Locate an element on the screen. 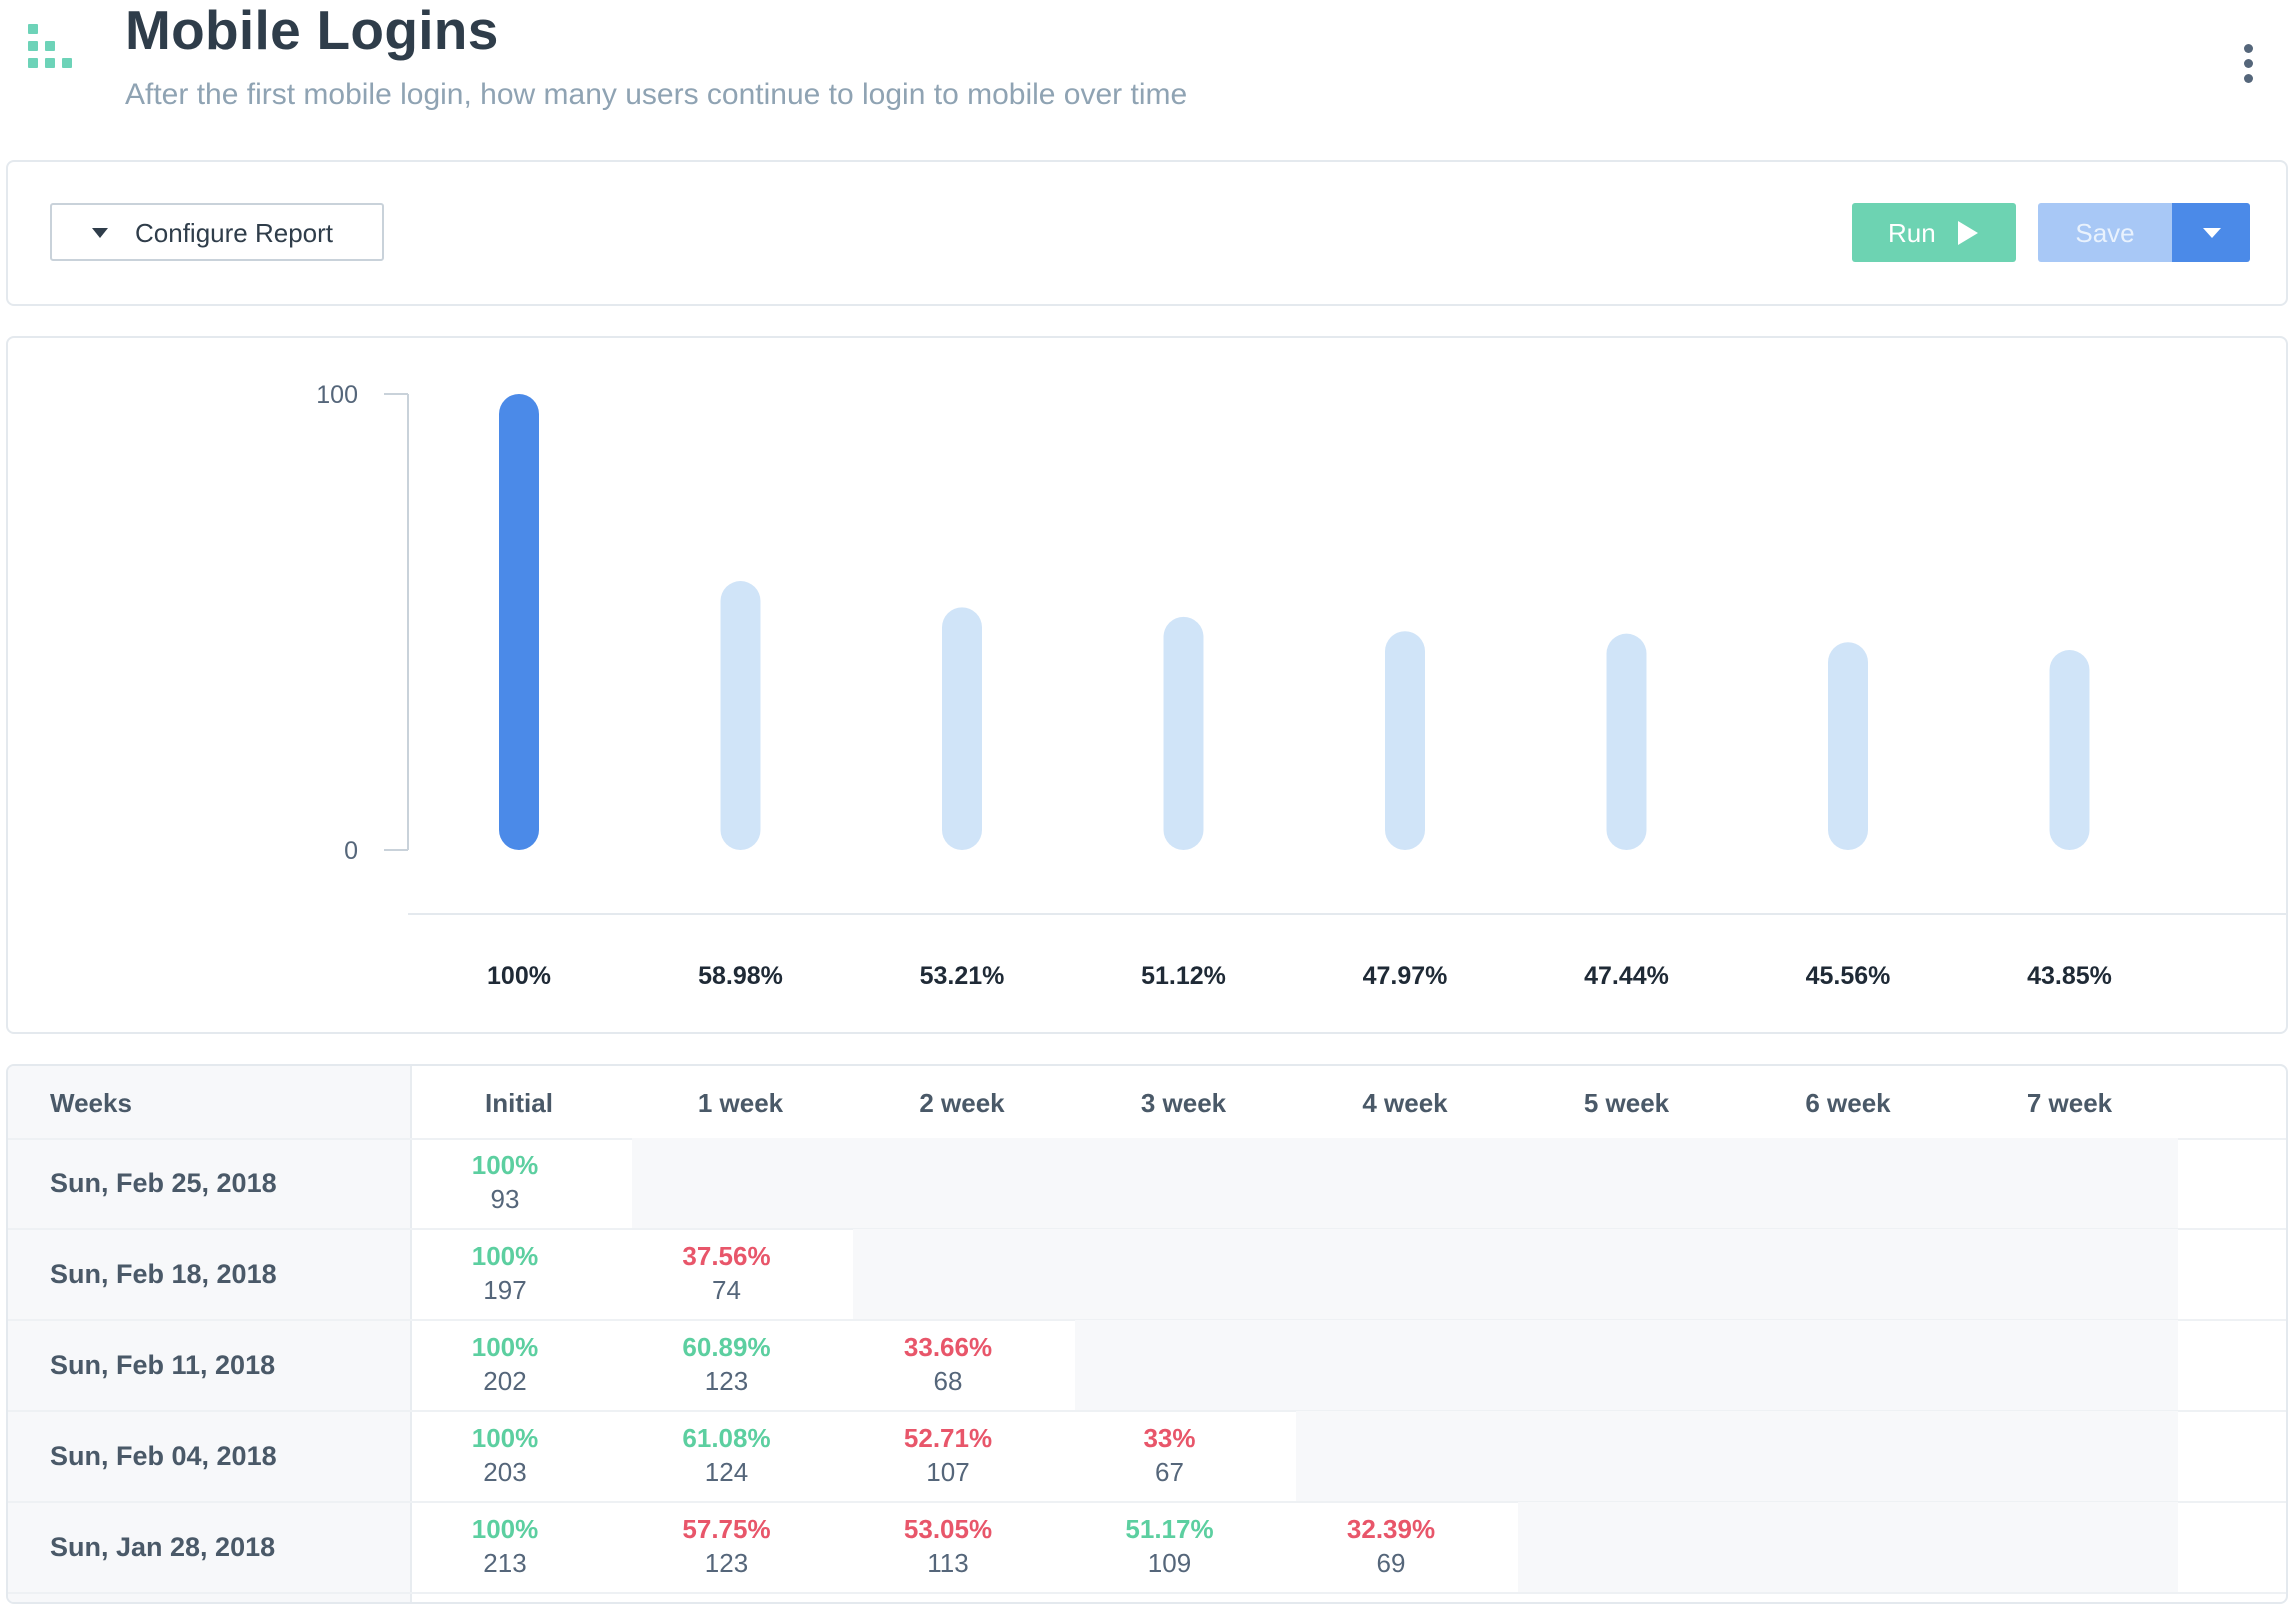  retention-cell: 100% 197 is located at coordinates (505, 1273).